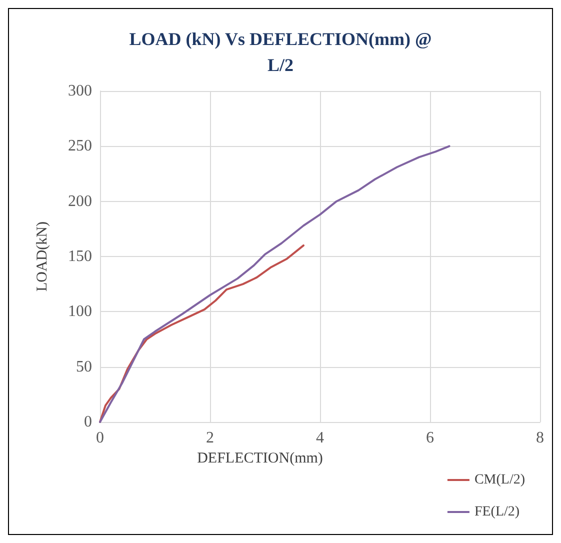 Image resolution: width=561 pixels, height=543 pixels. Describe the element at coordinates (80, 201) in the screenshot. I see `y-tick-label: 200` at that location.